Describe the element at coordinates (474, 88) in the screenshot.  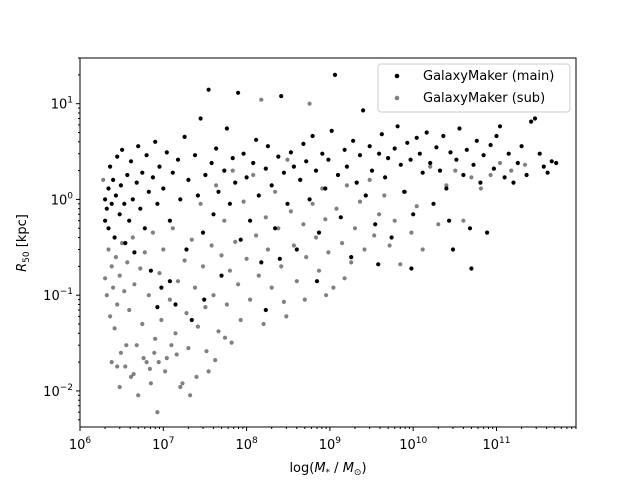
I see `legend: GalaxyMaker (main) GalaxyMaker (sub)` at that location.